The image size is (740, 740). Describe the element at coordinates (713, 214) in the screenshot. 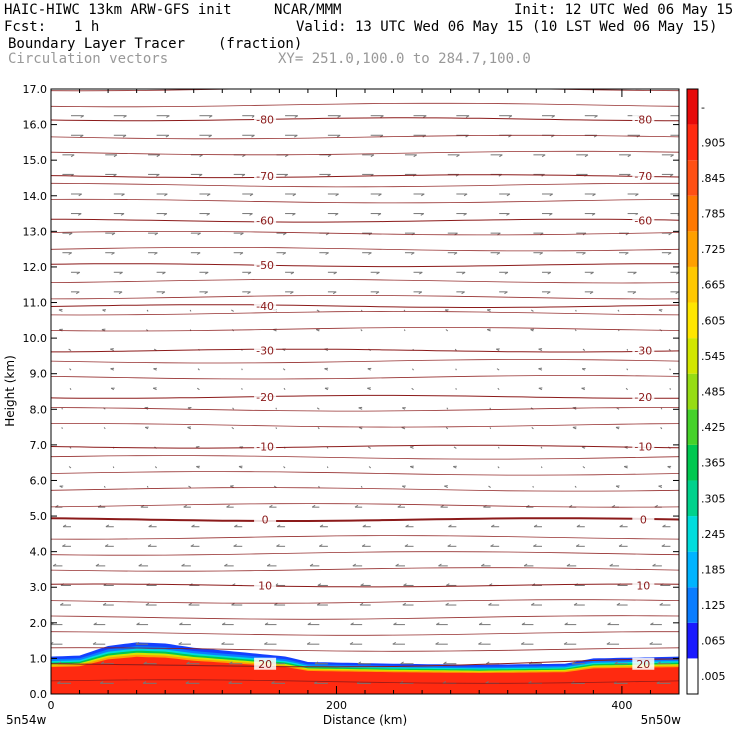

I see `colorbar-label: .785` at that location.